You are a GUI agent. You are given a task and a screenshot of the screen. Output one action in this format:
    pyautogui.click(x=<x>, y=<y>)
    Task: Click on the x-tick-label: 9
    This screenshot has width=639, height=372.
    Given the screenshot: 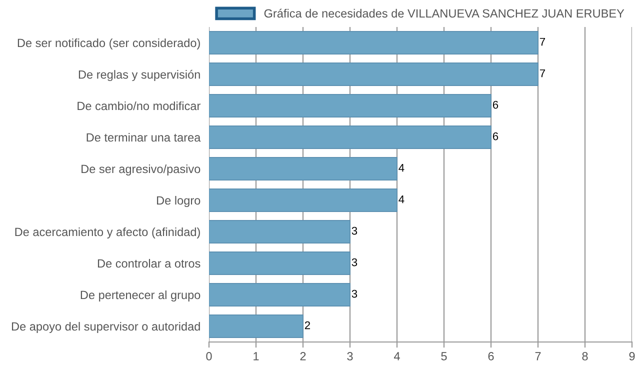 What is the action you would take?
    pyautogui.click(x=632, y=356)
    